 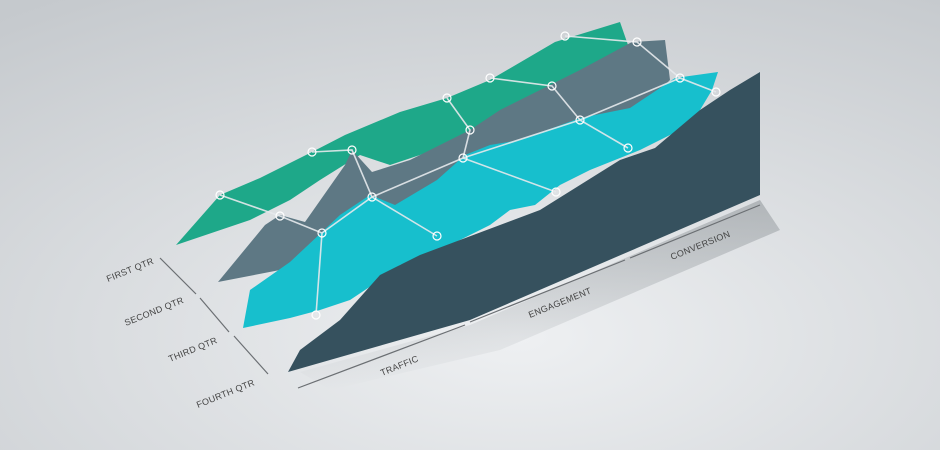 I want to click on row-axis, so click(x=214, y=316).